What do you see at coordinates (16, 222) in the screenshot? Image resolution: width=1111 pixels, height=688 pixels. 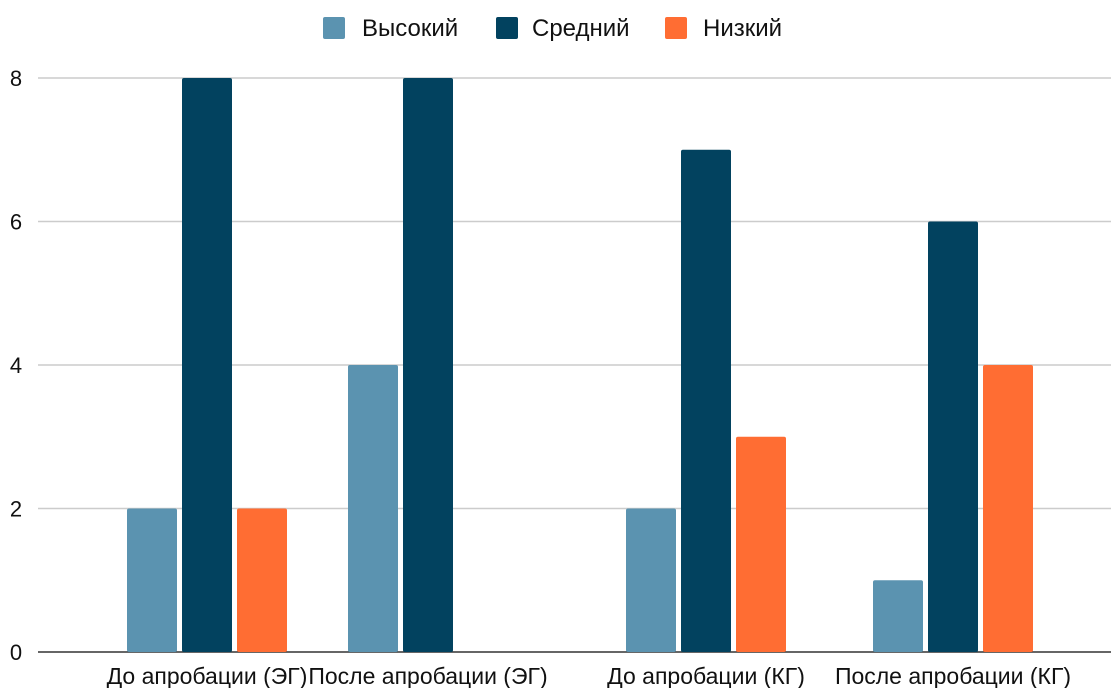 I see `y-tick-label: 6` at bounding box center [16, 222].